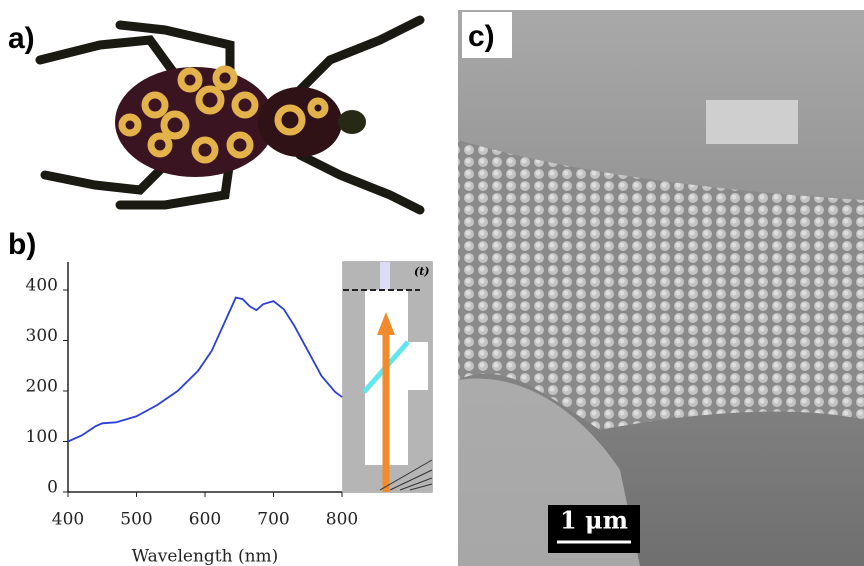 The height and width of the screenshot is (566, 864). I want to click on x-tick-label: 600, so click(205, 520).